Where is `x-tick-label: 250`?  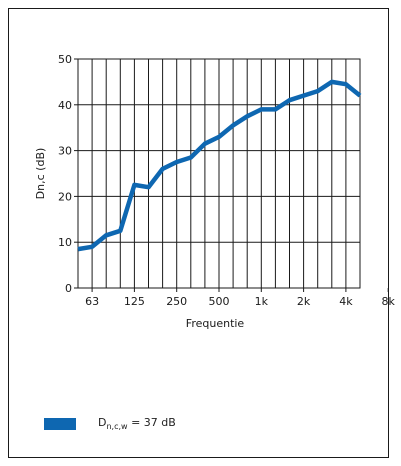
x-tick-label: 250 is located at coordinates (176, 301).